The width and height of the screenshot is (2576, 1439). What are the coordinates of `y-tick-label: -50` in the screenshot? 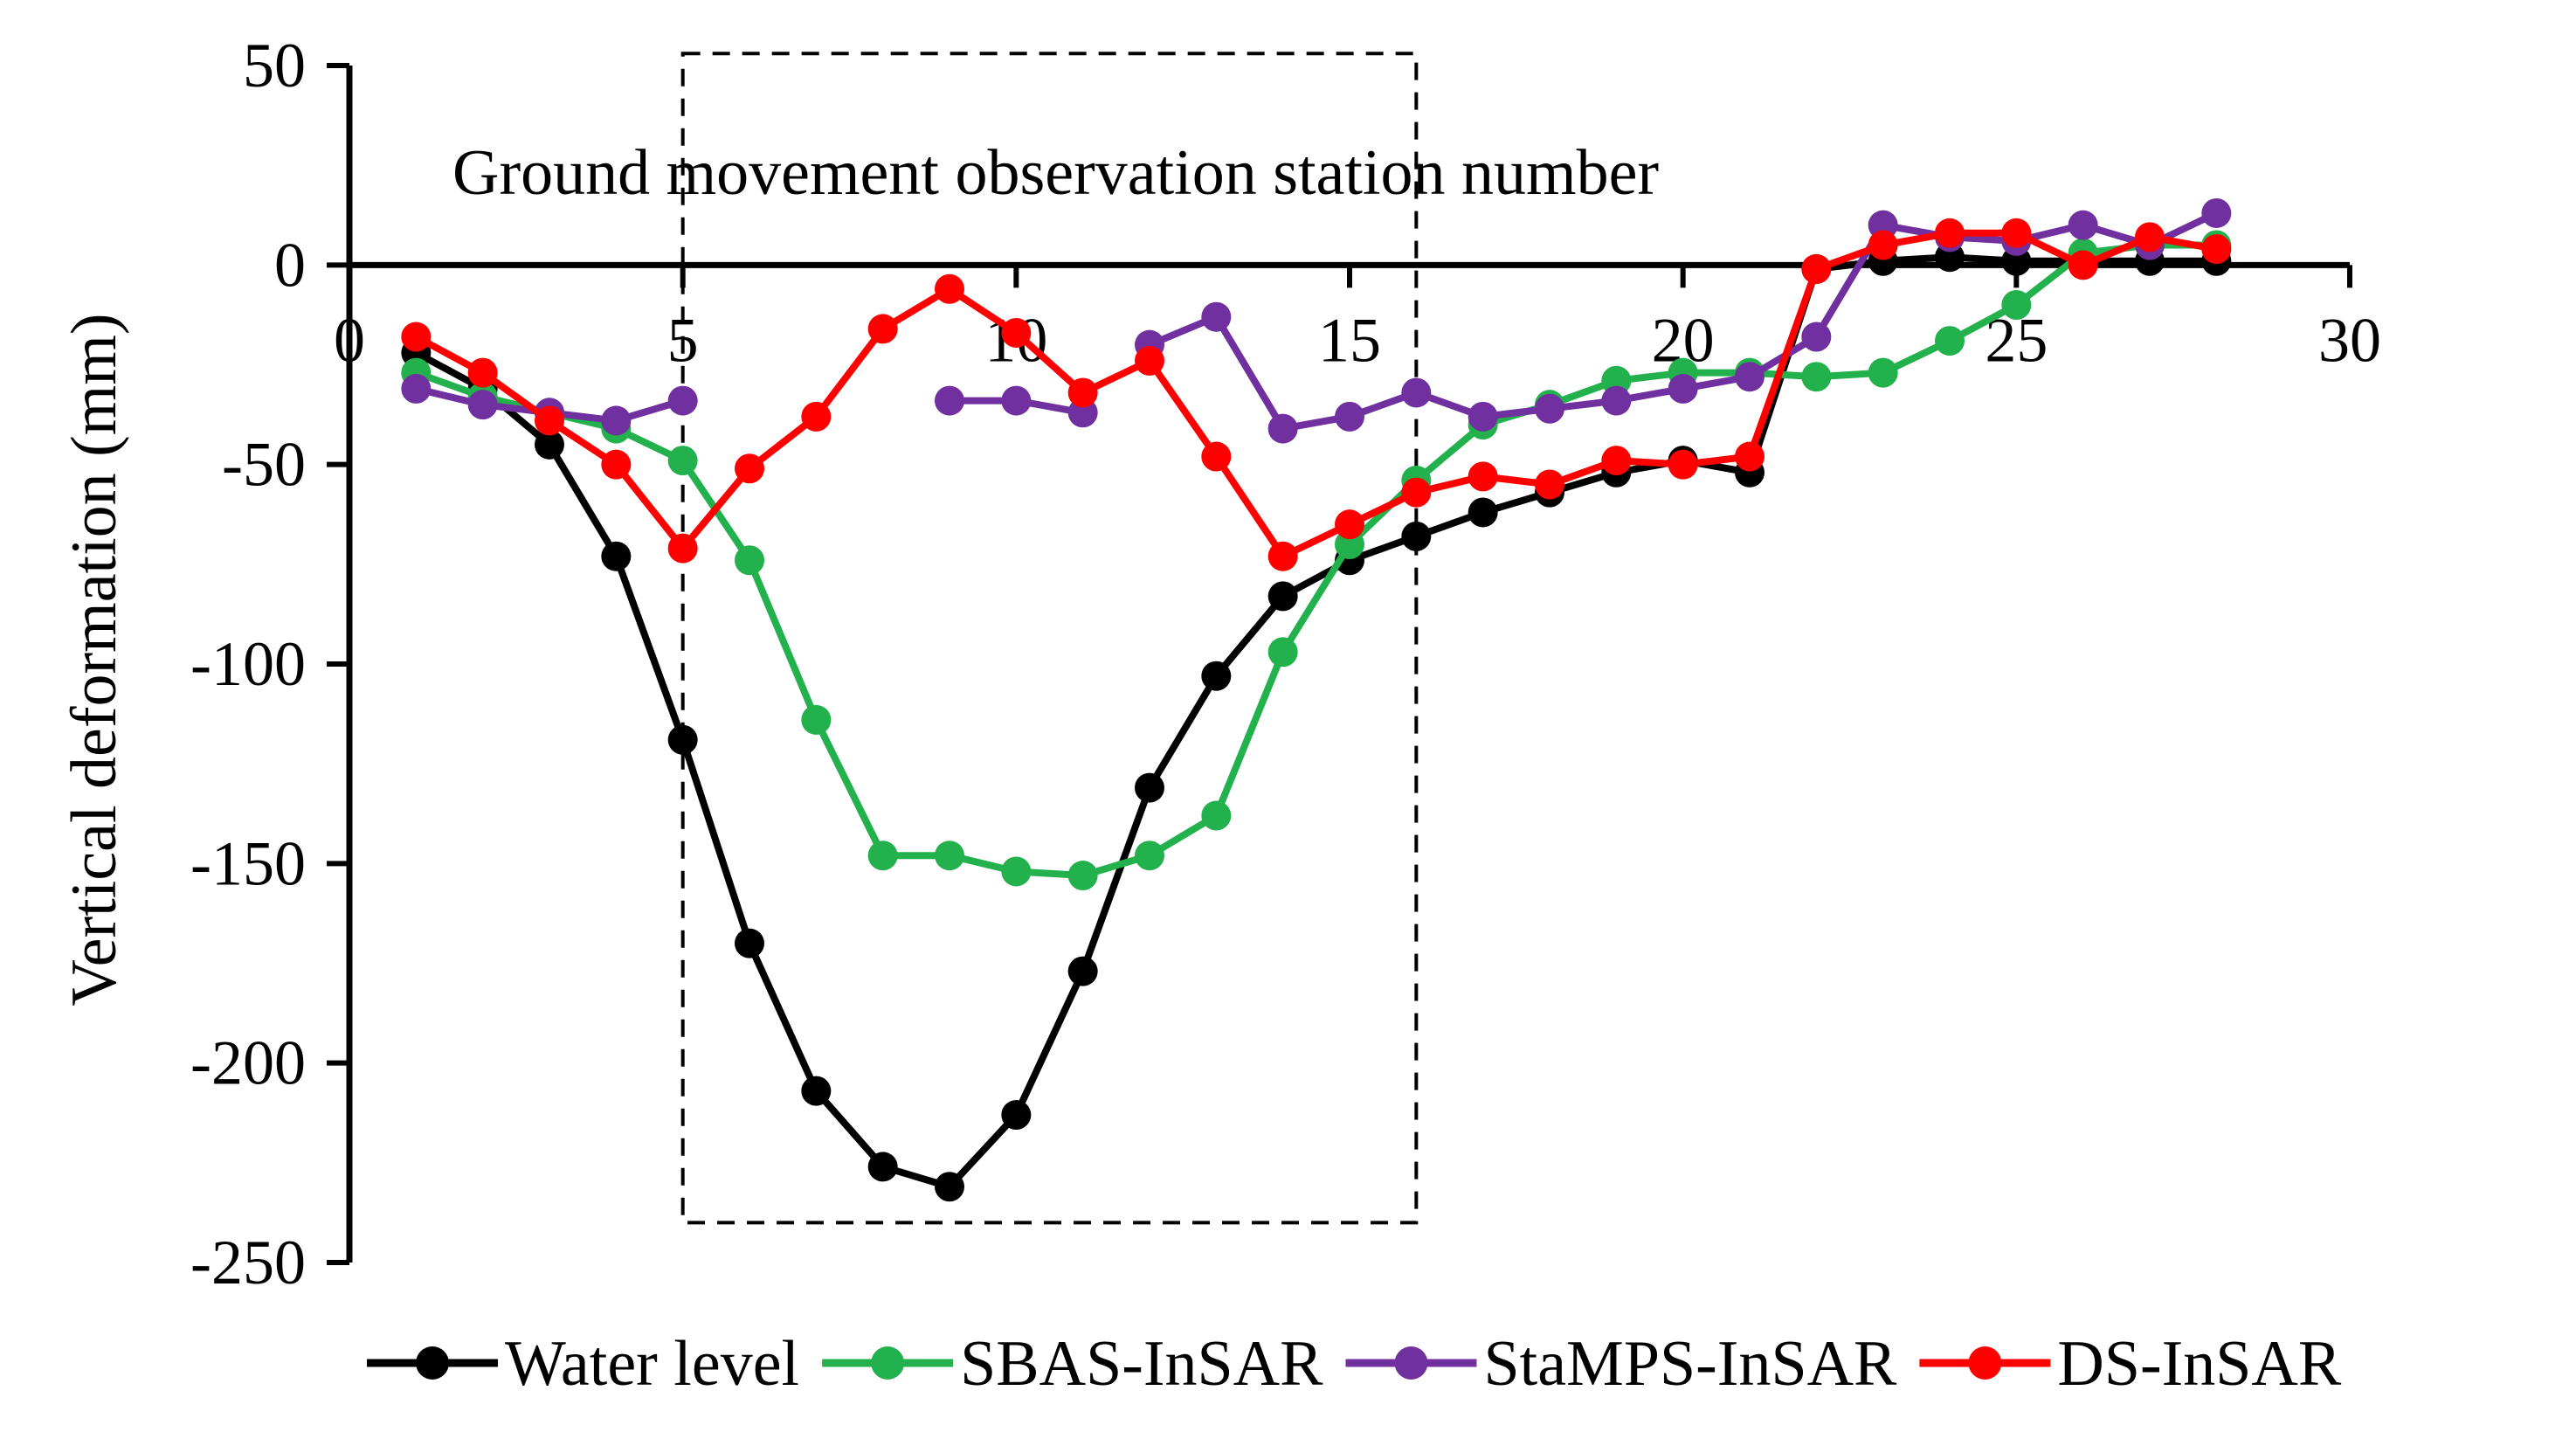 It's located at (264, 465).